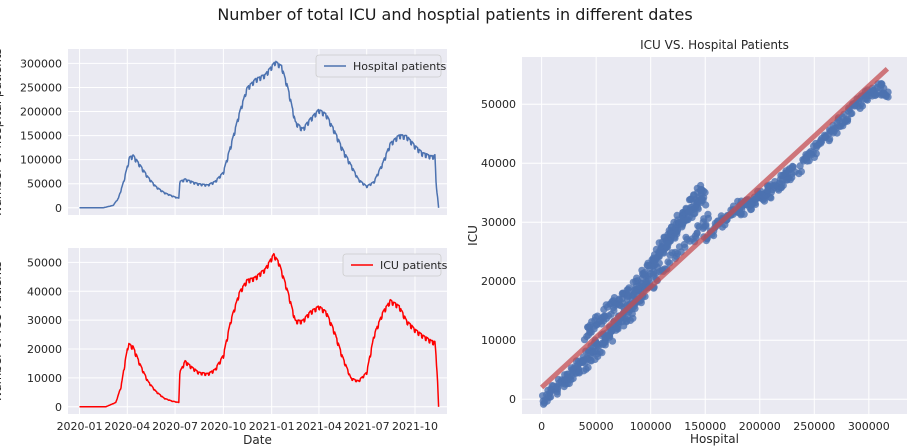 The width and height of the screenshot is (911, 448). I want to click on legend-label: ICU patients, so click(414, 265).